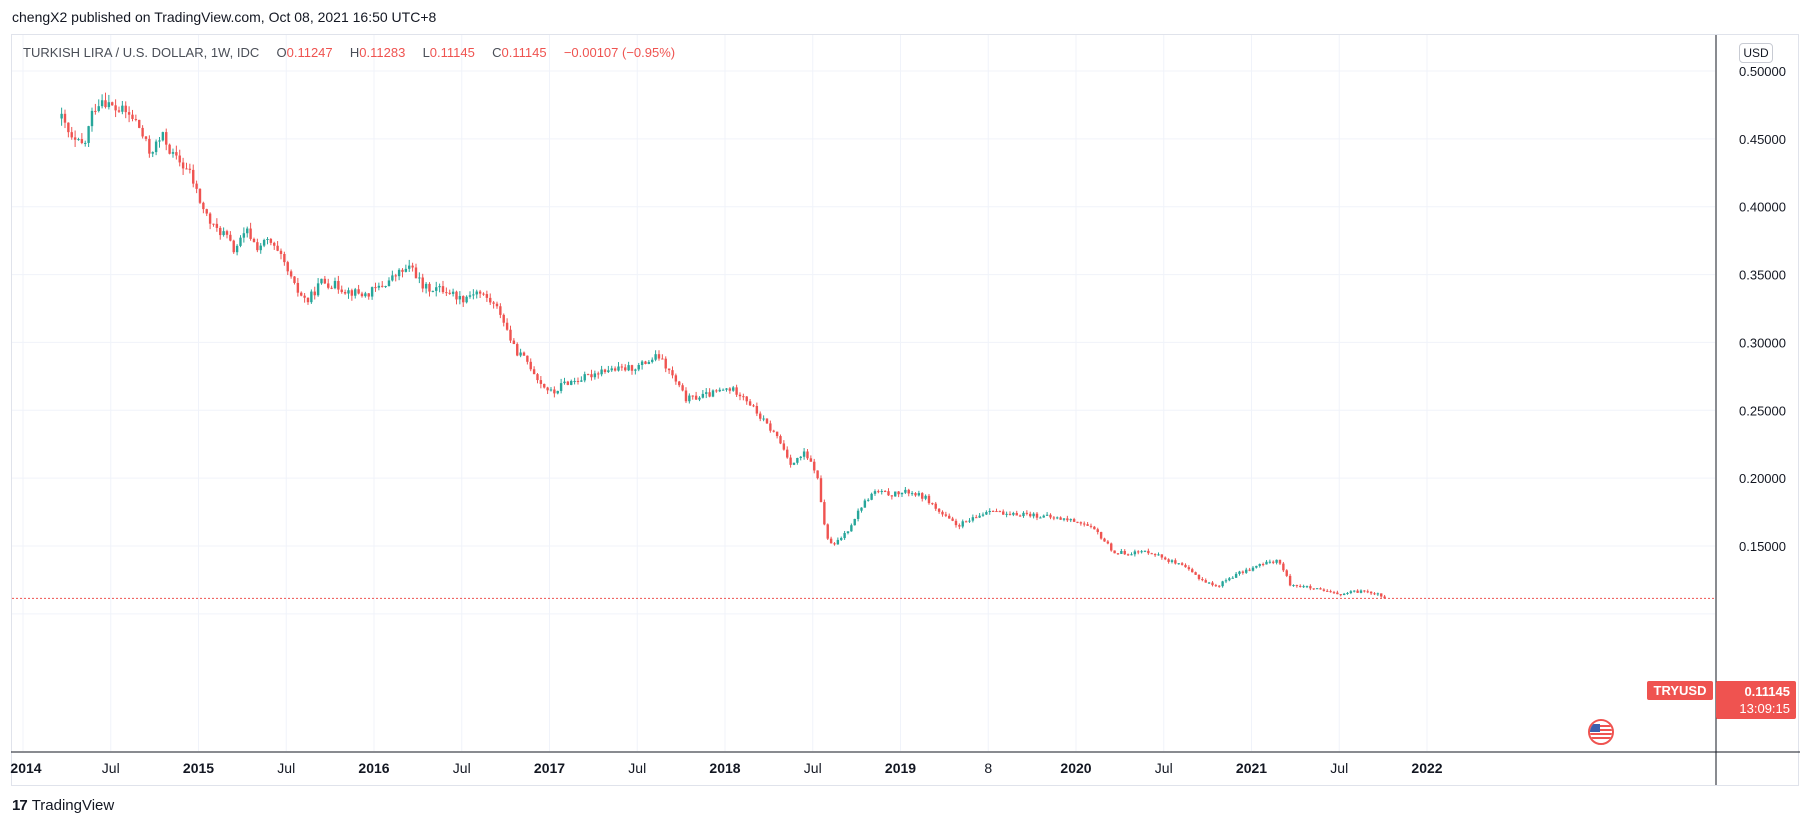  What do you see at coordinates (20, 805) in the screenshot?
I see `tradingview-logo-icon: 17` at bounding box center [20, 805].